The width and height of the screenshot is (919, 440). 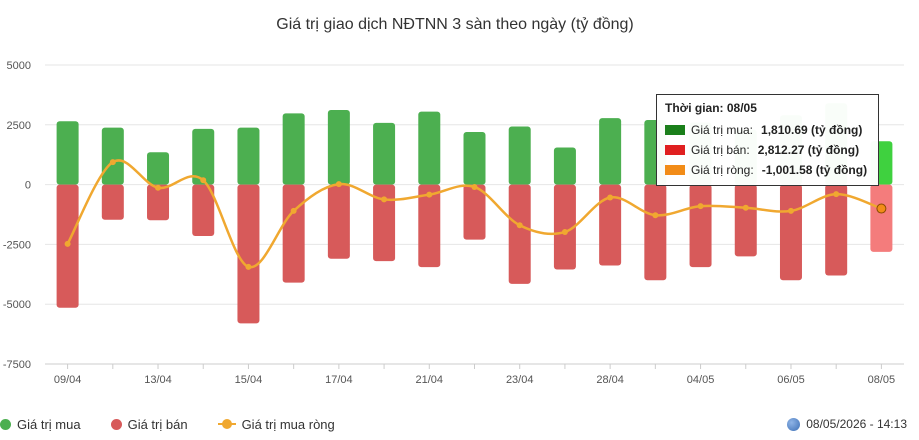 What do you see at coordinates (808, 150) in the screenshot?
I see `tooltip-value-sell: 2,812.27 (tỷ đồng)` at bounding box center [808, 150].